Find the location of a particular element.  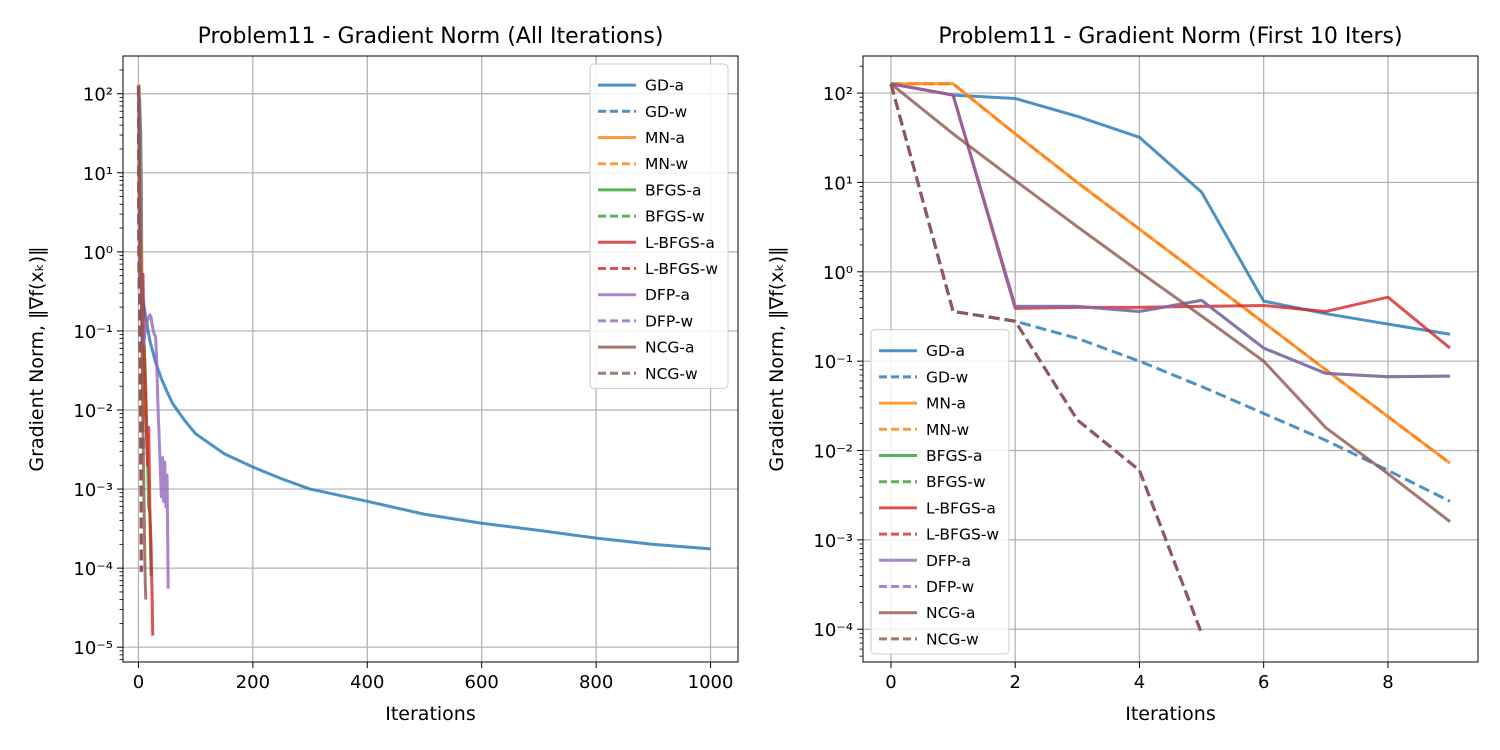

series-line-ncg-w is located at coordinates (139, 328).